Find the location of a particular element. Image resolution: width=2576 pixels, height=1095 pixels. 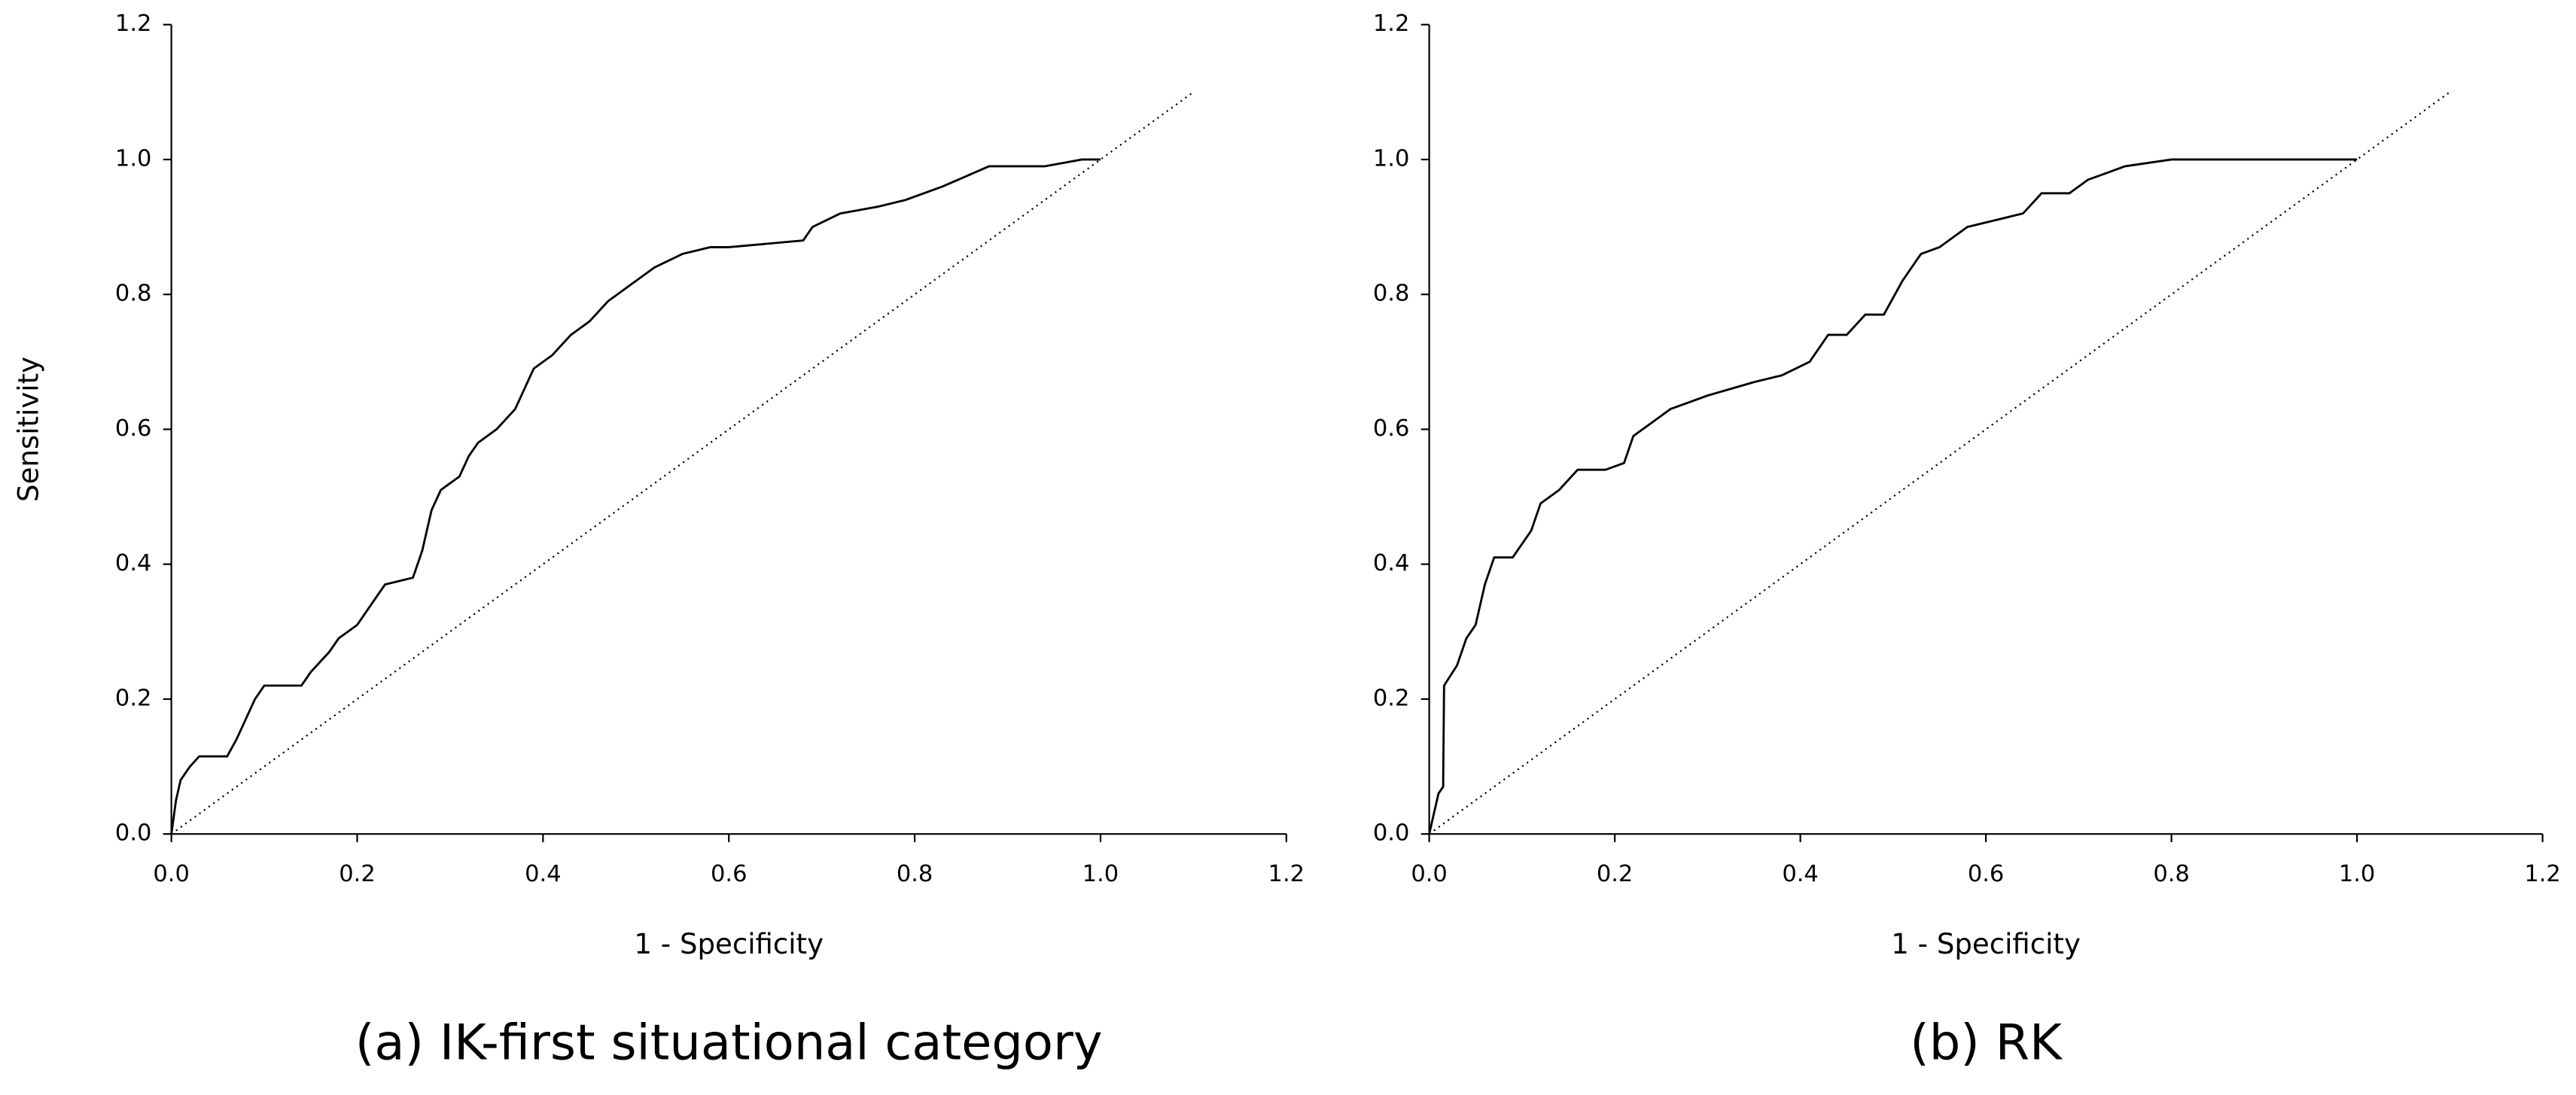

caption: (a) IK-first situational category is located at coordinates (729, 1043).